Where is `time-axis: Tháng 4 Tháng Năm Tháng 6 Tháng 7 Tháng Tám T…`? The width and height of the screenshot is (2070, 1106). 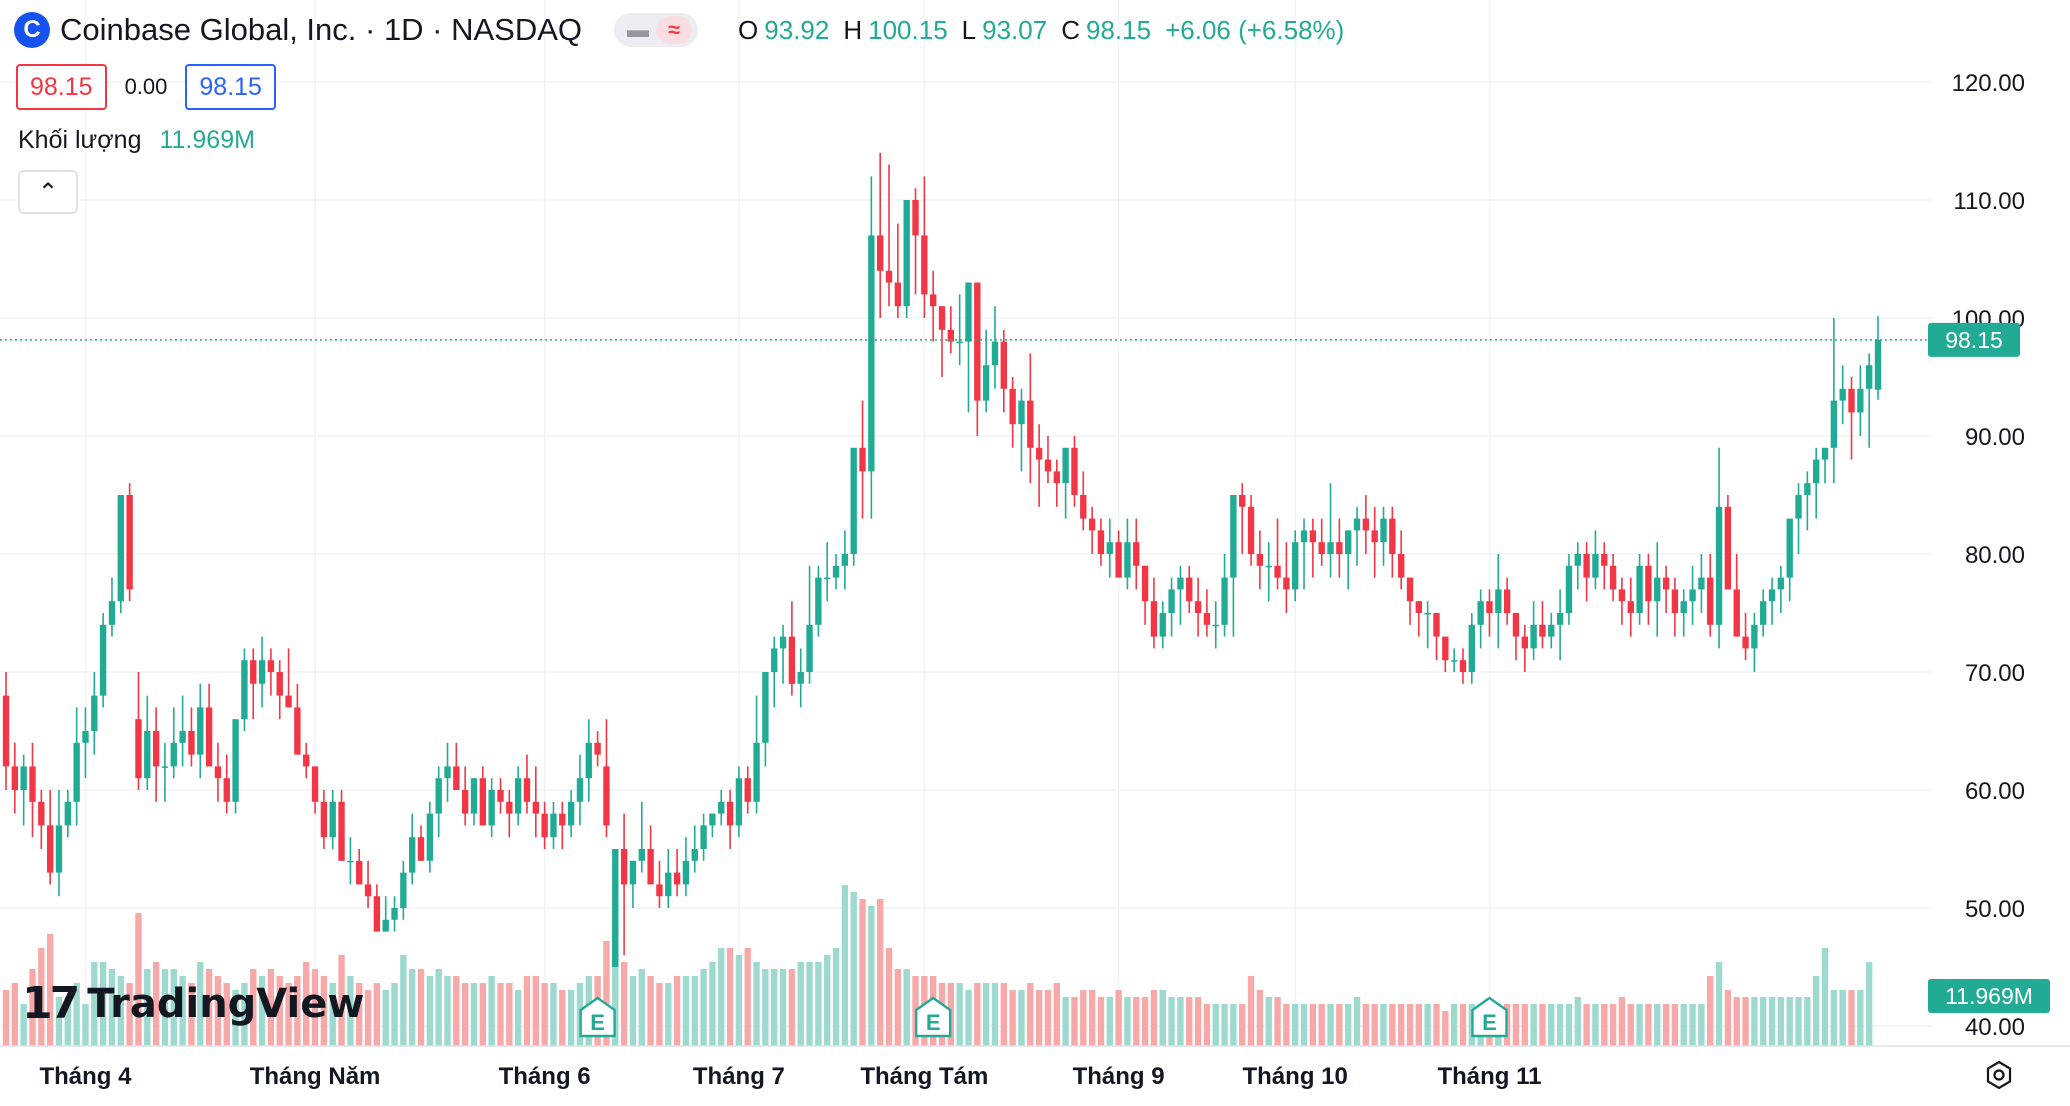
time-axis: Tháng 4 Tháng Năm Tháng 6 Tháng 7 Tháng Tám T… is located at coordinates (790, 1076).